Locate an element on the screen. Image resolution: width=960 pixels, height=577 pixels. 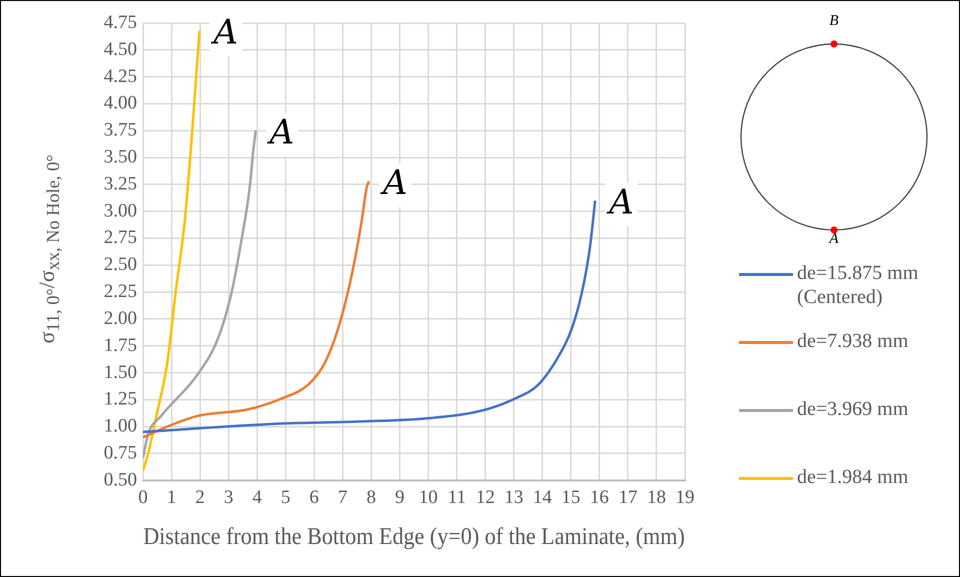
x-tick-label: 18 is located at coordinates (656, 497).